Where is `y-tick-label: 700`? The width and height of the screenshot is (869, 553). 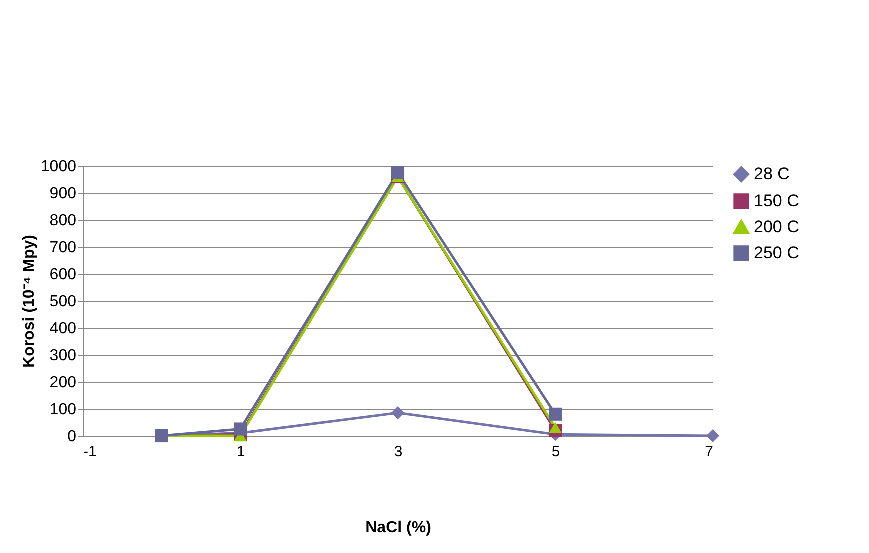
y-tick-label: 700 is located at coordinates (63, 248).